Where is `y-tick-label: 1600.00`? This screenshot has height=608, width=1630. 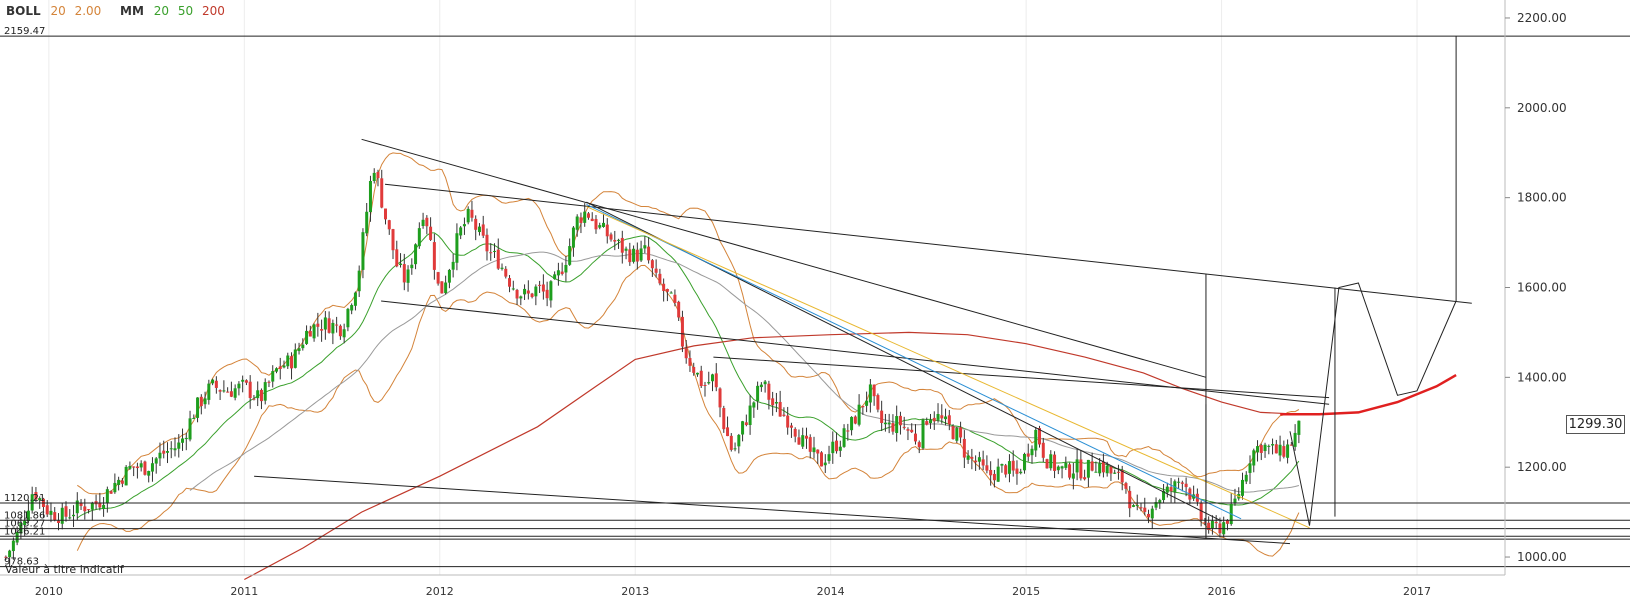
y-tick-label: 1600.00 is located at coordinates (1542, 288).